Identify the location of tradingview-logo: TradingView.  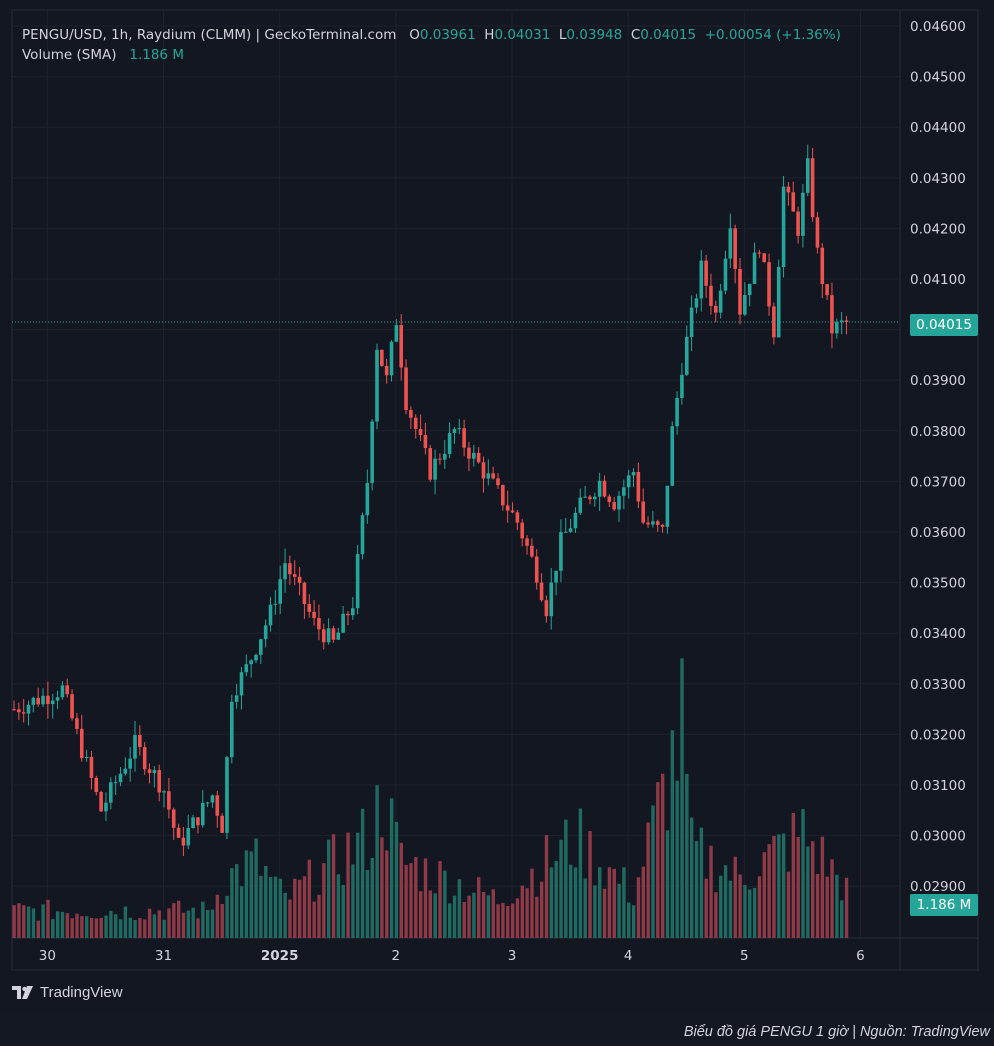
(67, 992).